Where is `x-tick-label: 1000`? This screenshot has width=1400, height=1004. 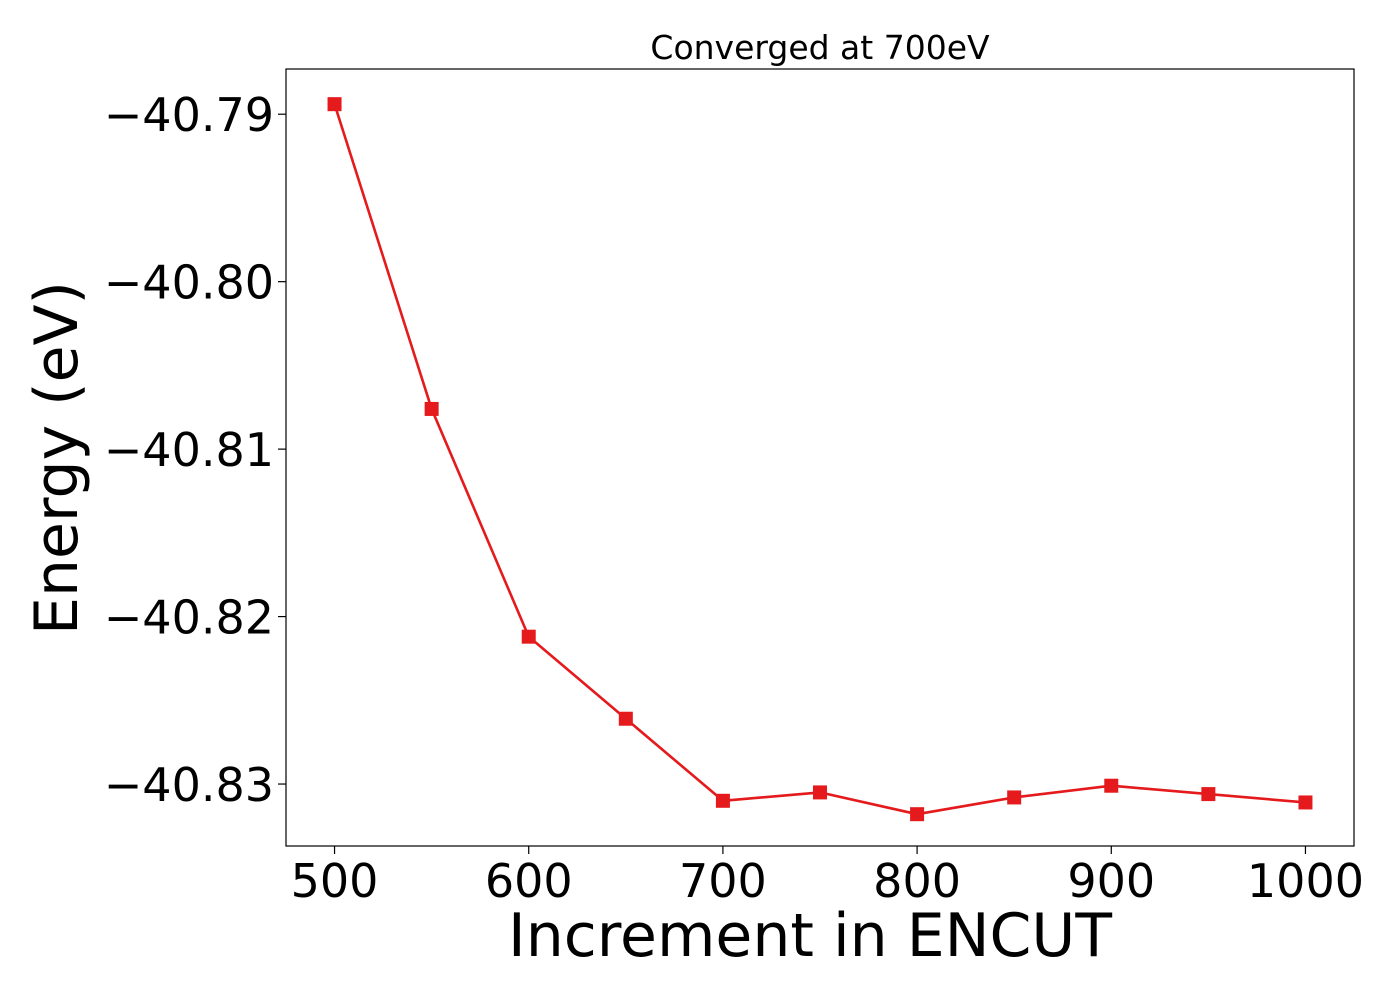 x-tick-label: 1000 is located at coordinates (1305, 881).